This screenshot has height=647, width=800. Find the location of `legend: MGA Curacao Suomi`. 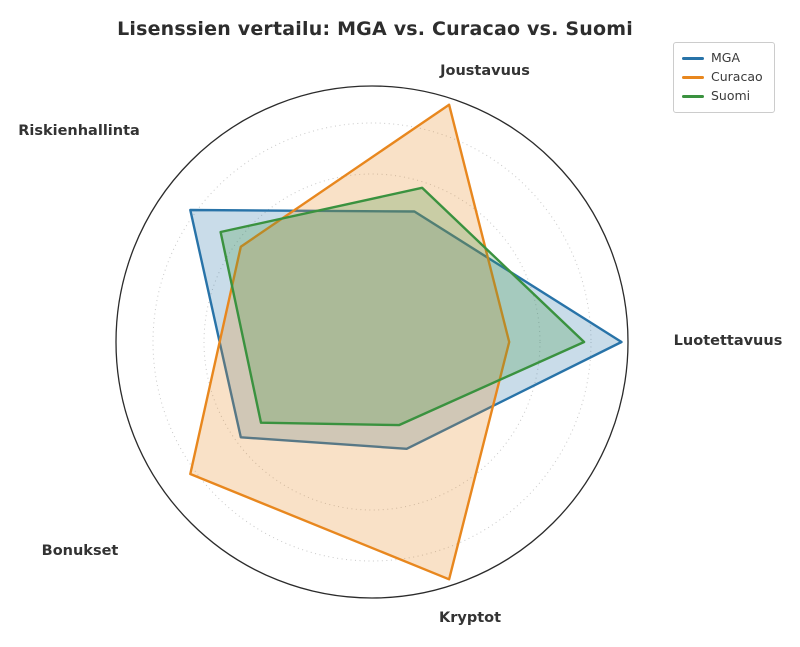

legend: MGA Curacao Suomi is located at coordinates (724, 77).